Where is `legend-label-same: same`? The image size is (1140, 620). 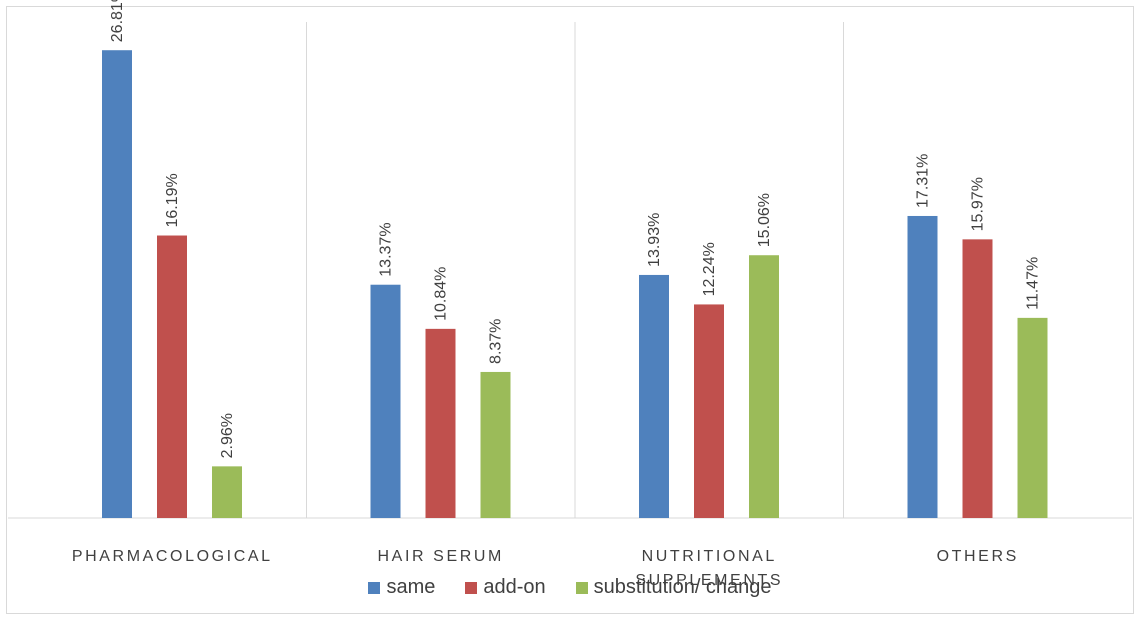
legend-label-same: same is located at coordinates (410, 587).